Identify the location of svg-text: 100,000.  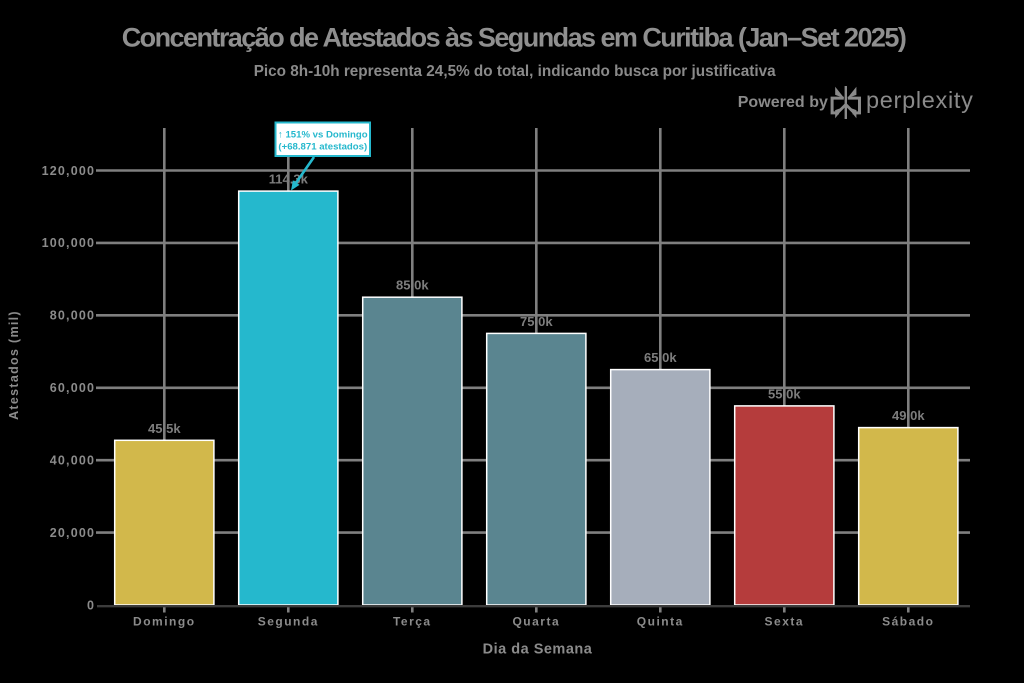
(69, 243).